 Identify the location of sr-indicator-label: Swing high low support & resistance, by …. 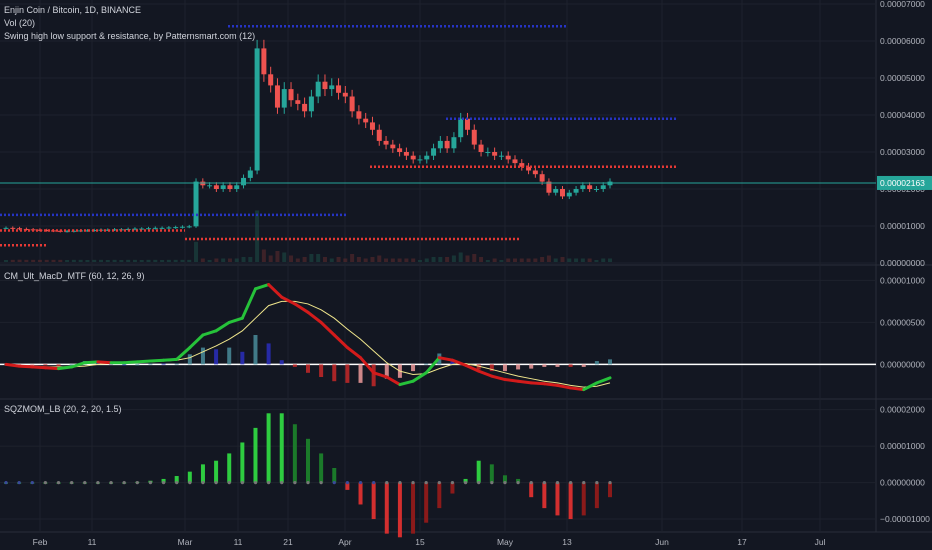
(130, 36).